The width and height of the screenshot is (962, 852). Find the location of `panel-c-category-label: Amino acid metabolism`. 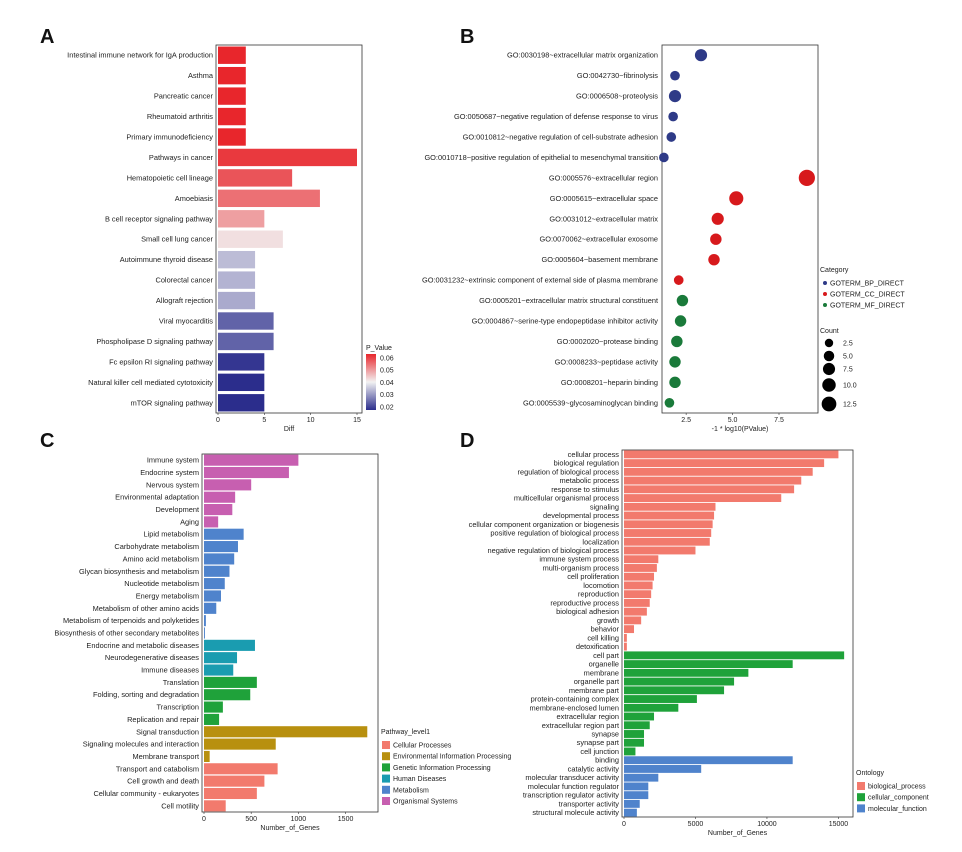

panel-c-category-label: Amino acid metabolism is located at coordinates (161, 558).